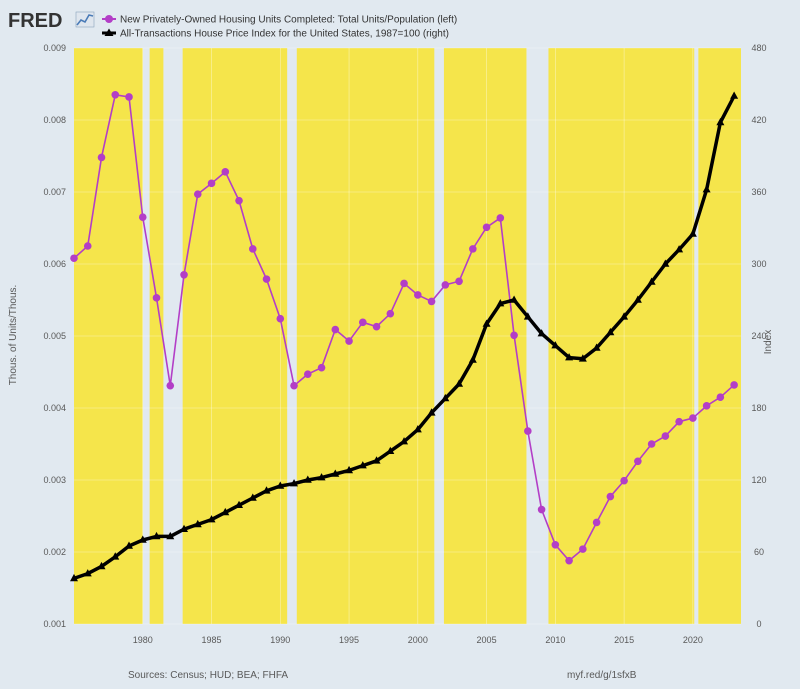  I want to click on y-right-tick-label-7: 420, so click(758, 120).